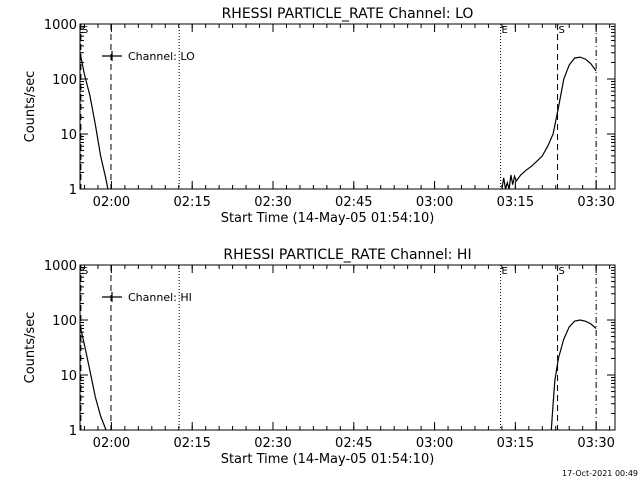 This screenshot has width=640, height=480. What do you see at coordinates (600, 473) in the screenshot?
I see `footer-timestamp: 17-Oct-2021 00:49` at bounding box center [600, 473].